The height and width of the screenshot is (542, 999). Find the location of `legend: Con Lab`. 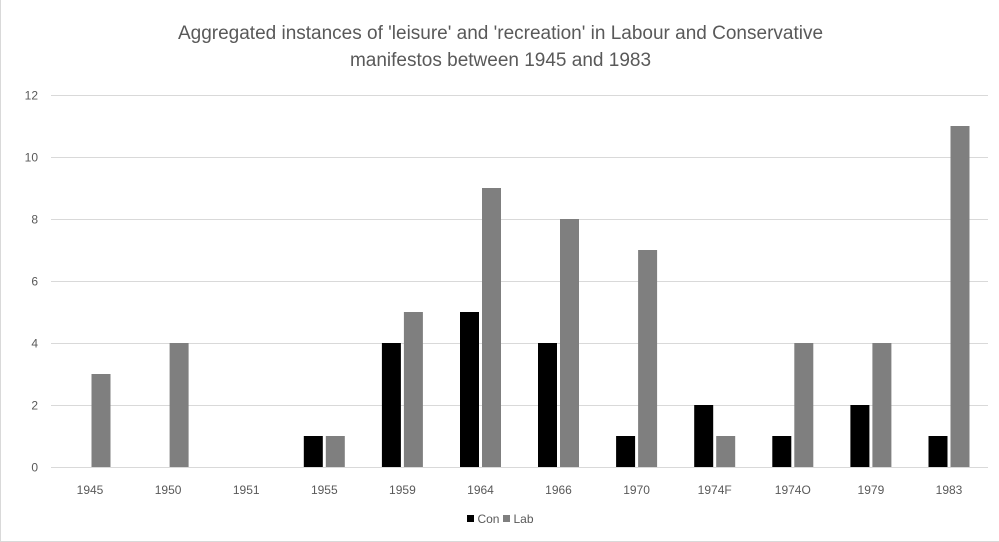

legend: Con Lab is located at coordinates (500, 518).